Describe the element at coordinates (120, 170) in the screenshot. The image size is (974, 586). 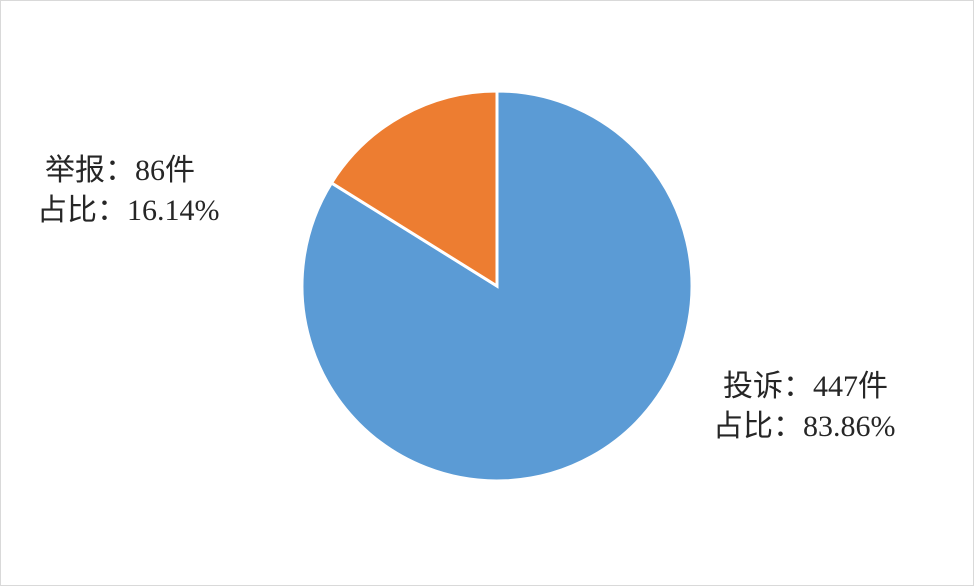
I see `label-report-count: 举报：86件` at that location.